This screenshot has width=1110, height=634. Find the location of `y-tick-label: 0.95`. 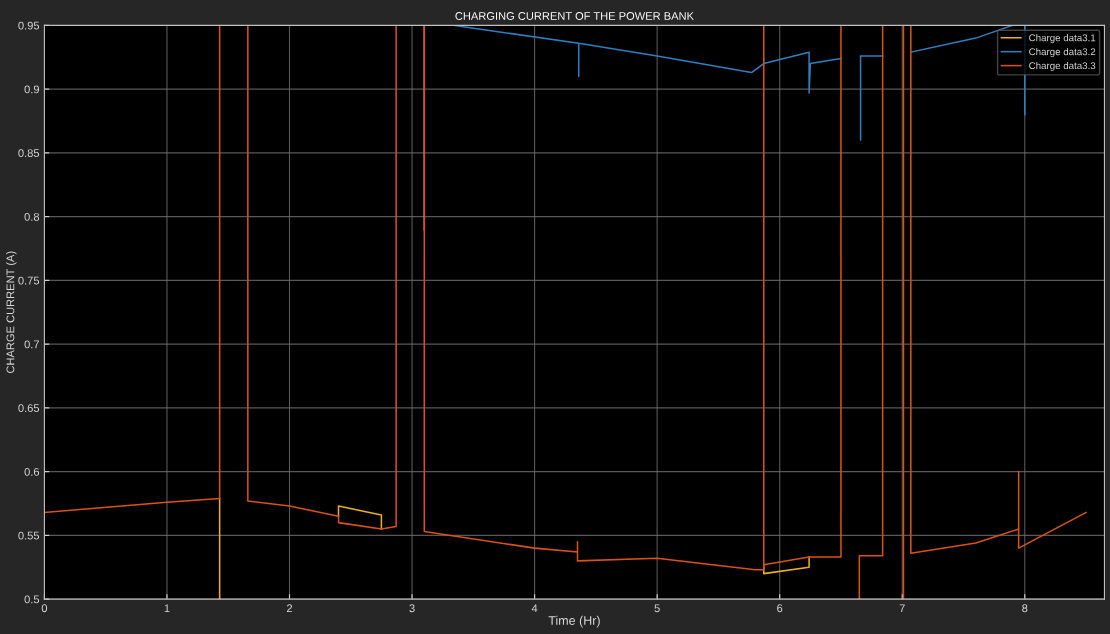

y-tick-label: 0.95 is located at coordinates (29, 25).